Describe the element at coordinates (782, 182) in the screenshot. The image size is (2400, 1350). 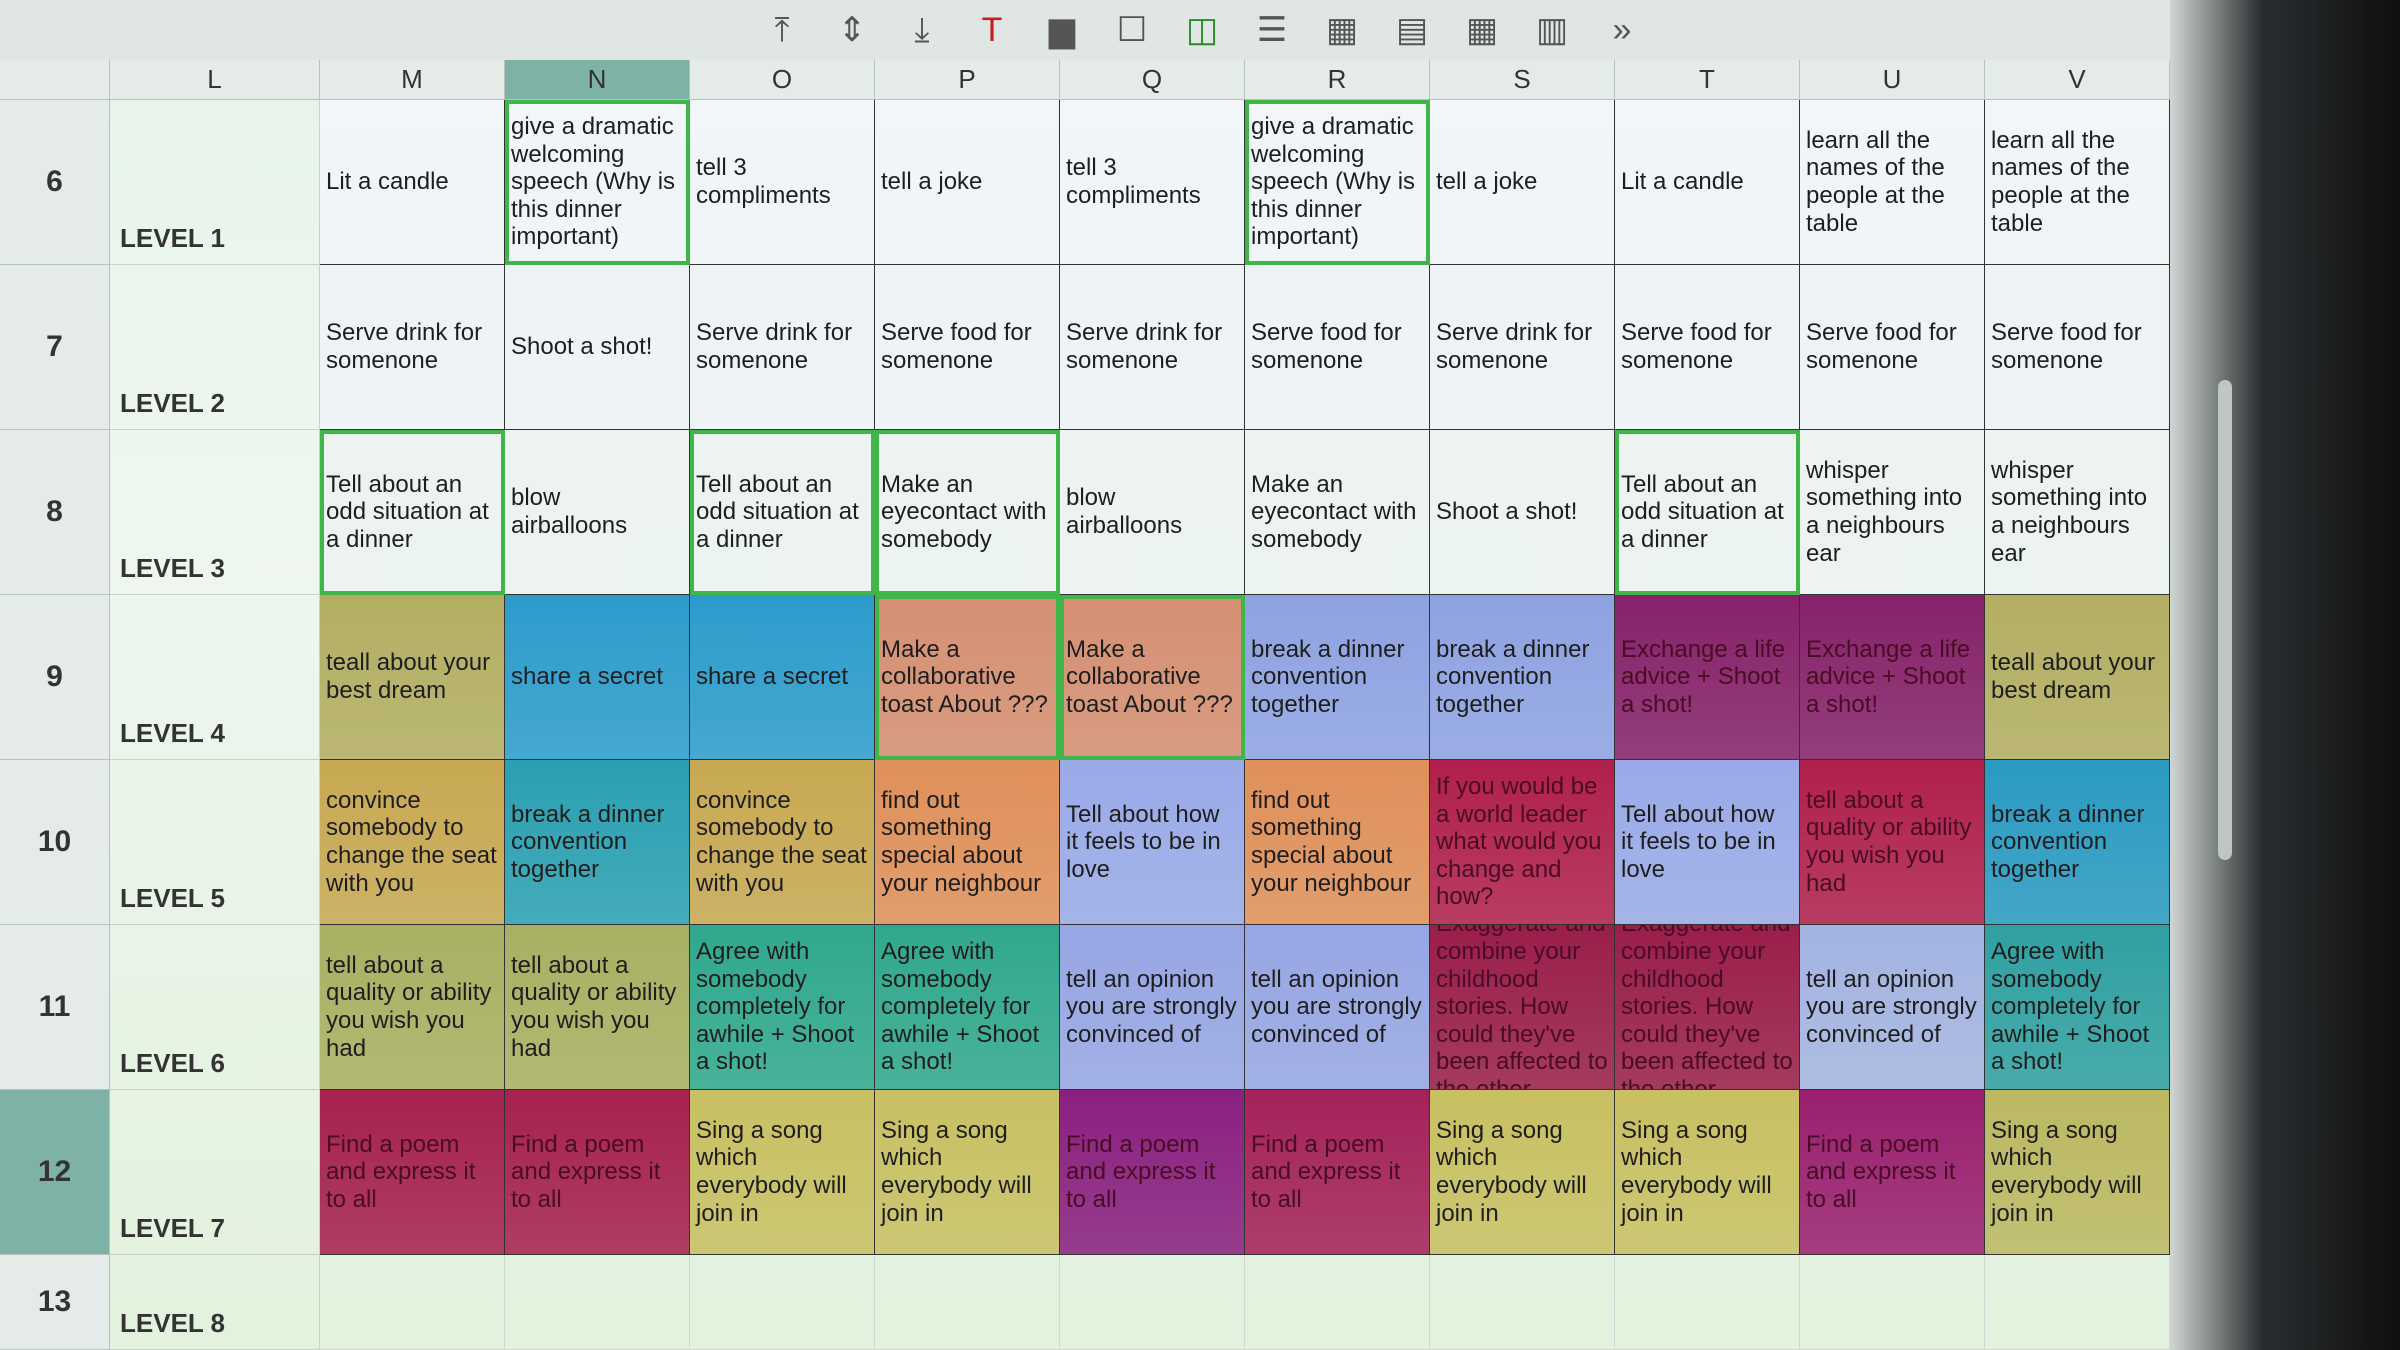
I see `cell-O6: tell 3 compliments` at that location.